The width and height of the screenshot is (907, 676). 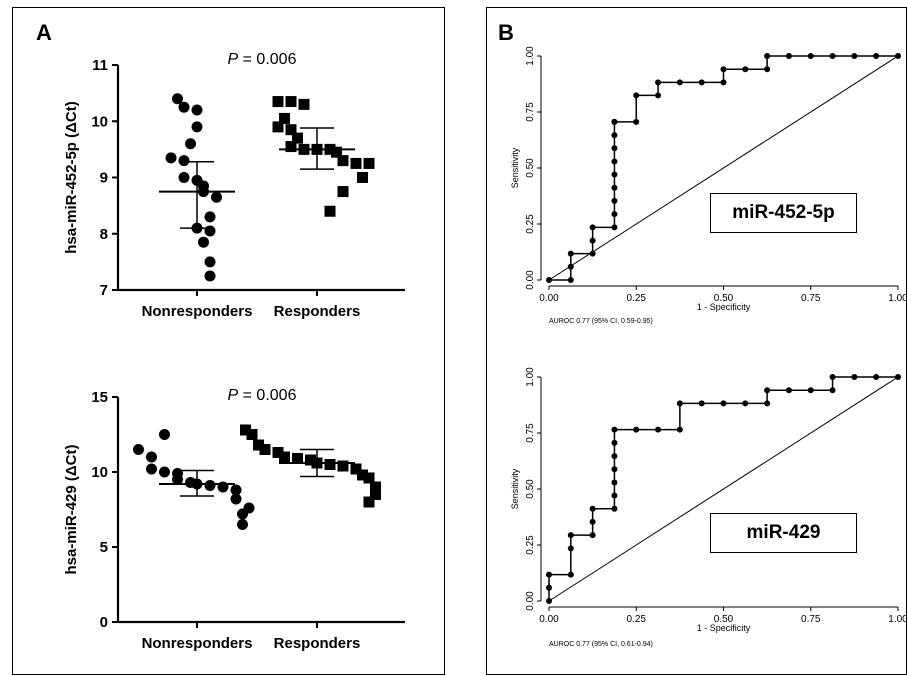 What do you see at coordinates (530, 280) in the screenshot?
I see `y-tick-label: 0.00` at bounding box center [530, 280].